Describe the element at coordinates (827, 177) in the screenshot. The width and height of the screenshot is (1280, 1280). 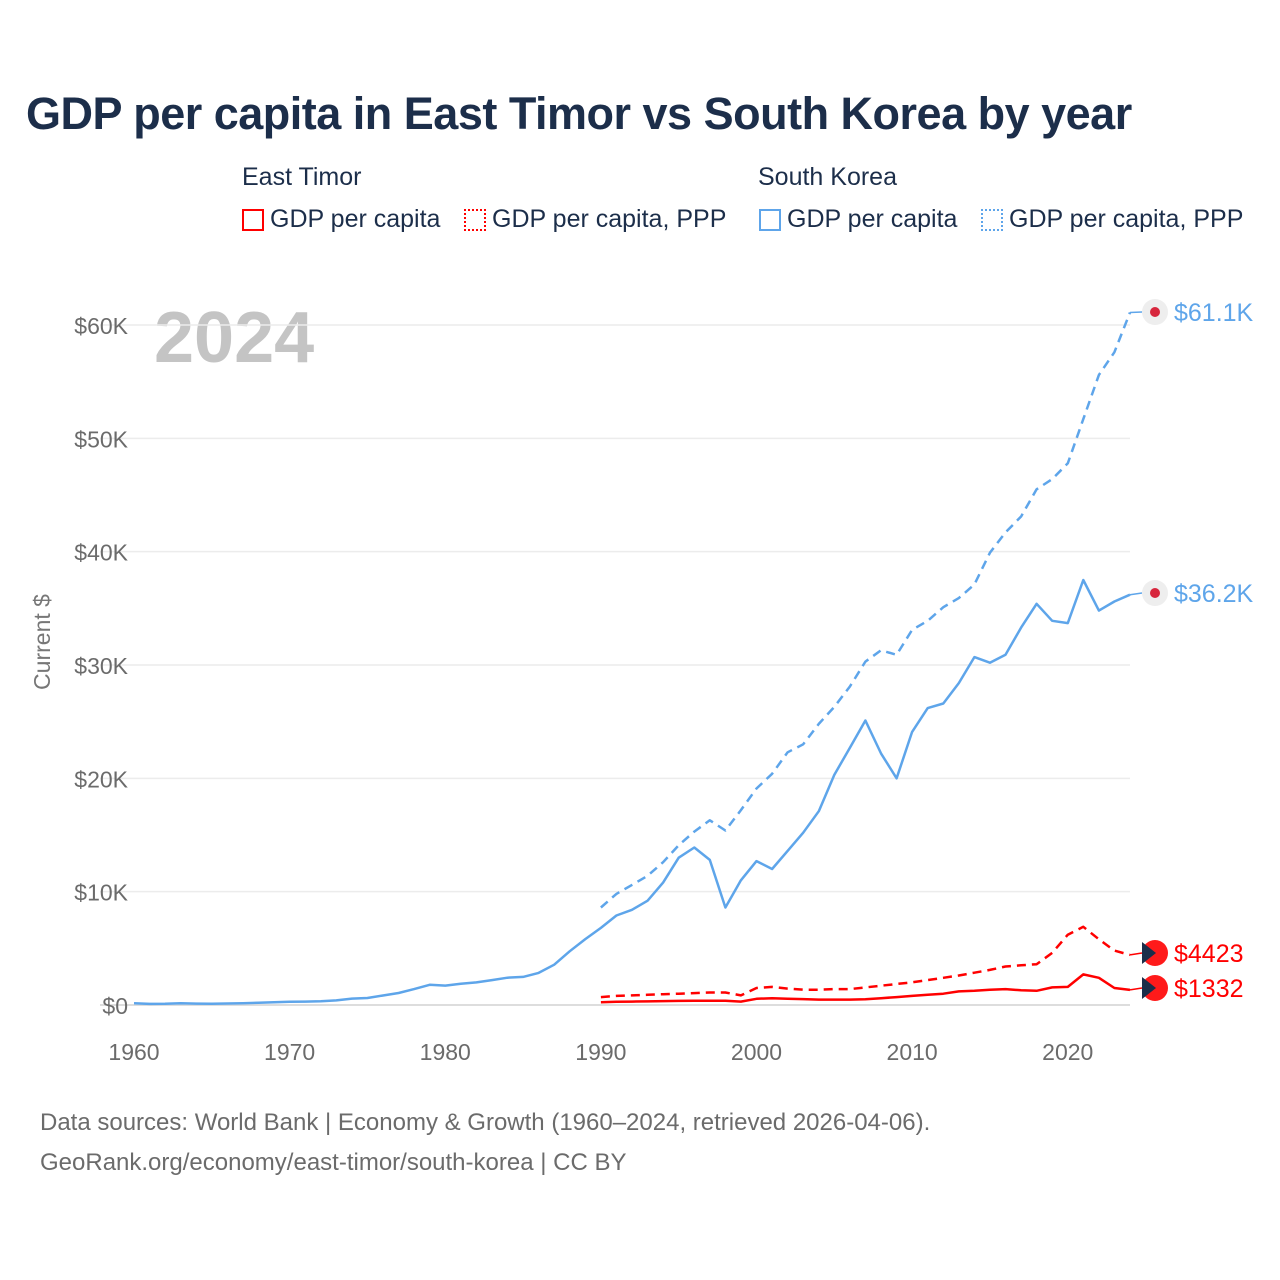
I see `legend-group-south-korea: South Korea` at that location.